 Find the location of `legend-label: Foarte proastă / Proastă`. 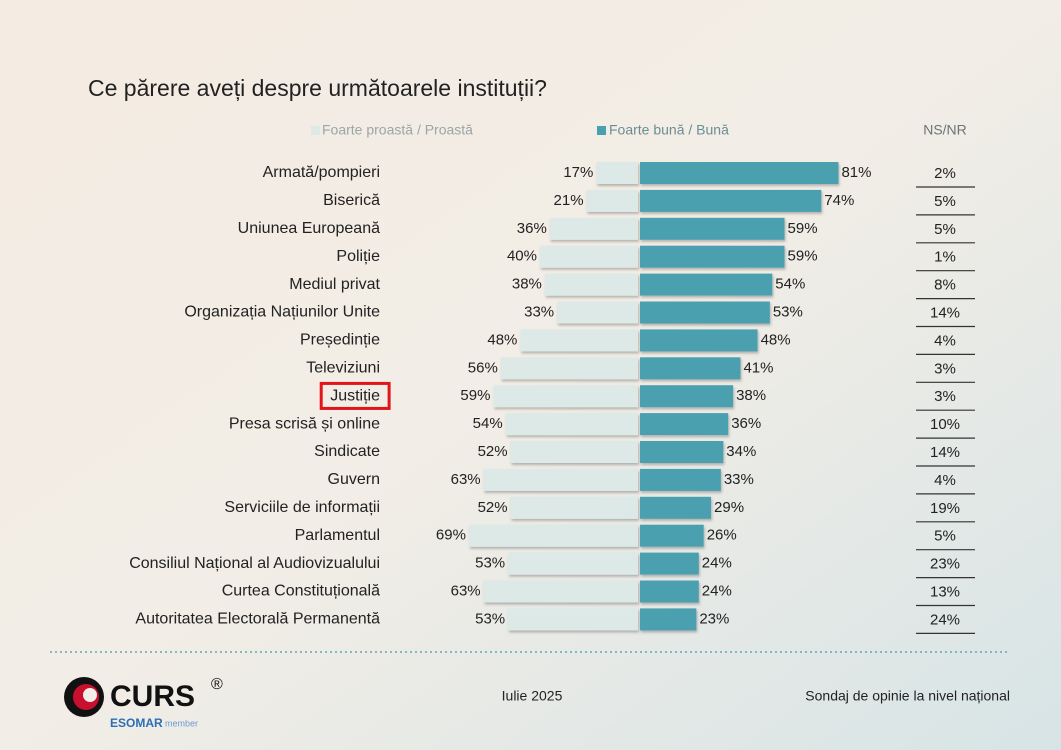

legend-label: Foarte proastă / Proastă is located at coordinates (397, 130).